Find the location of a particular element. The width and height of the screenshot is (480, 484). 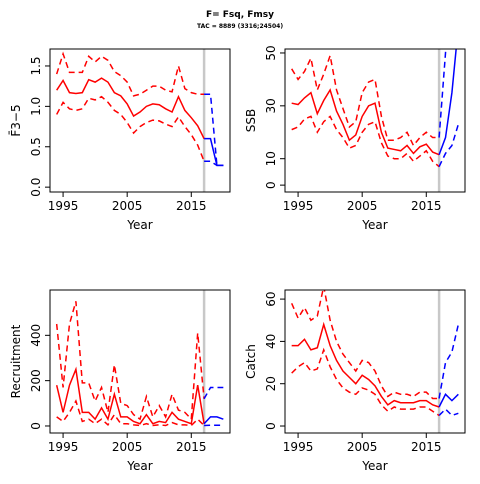

figure-title: F= Fsq, Fmsy is located at coordinates (240, 15).